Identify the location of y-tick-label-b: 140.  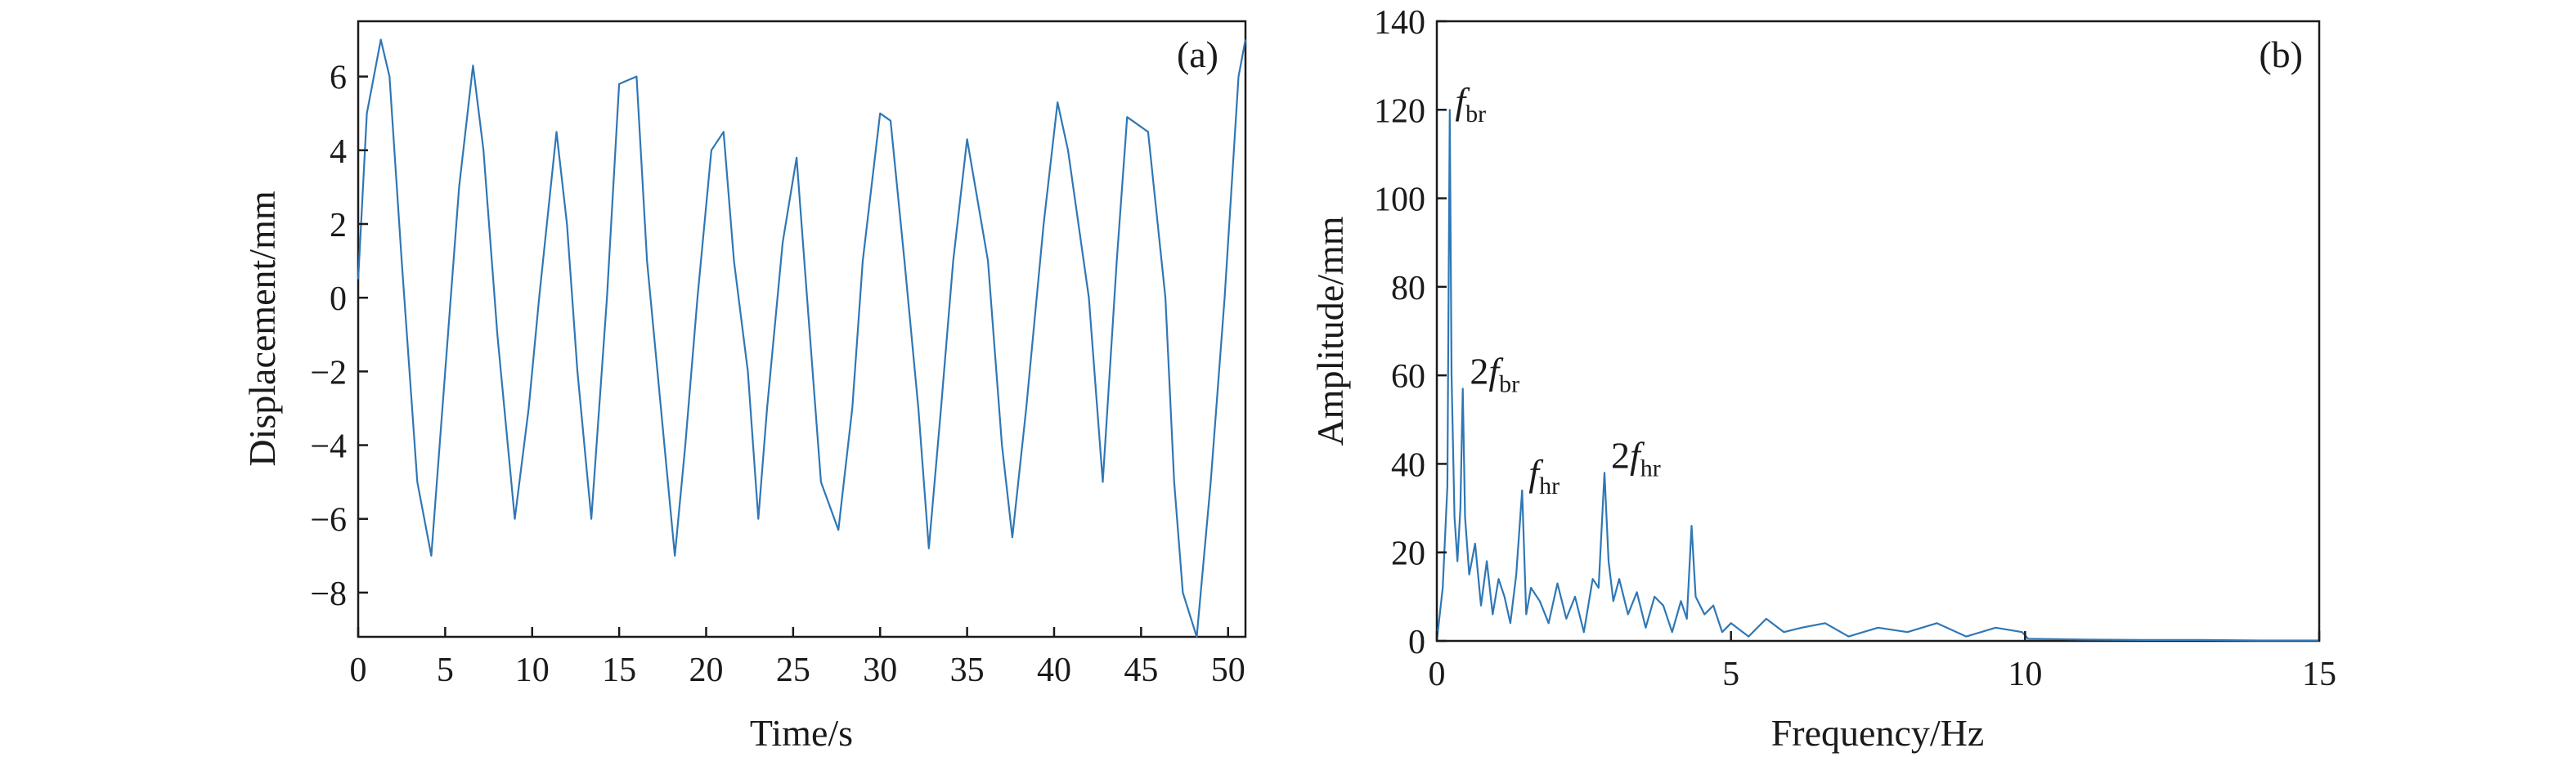
(1400, 23).